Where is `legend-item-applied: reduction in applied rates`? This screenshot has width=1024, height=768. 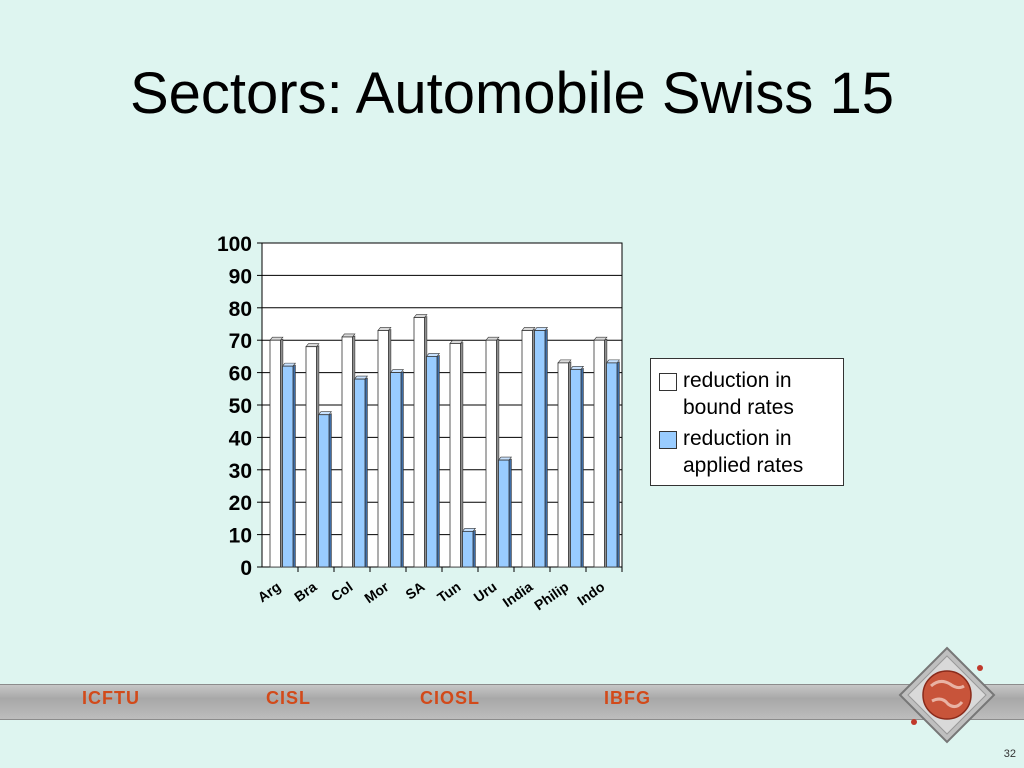 legend-item-applied: reduction in applied rates is located at coordinates (748, 452).